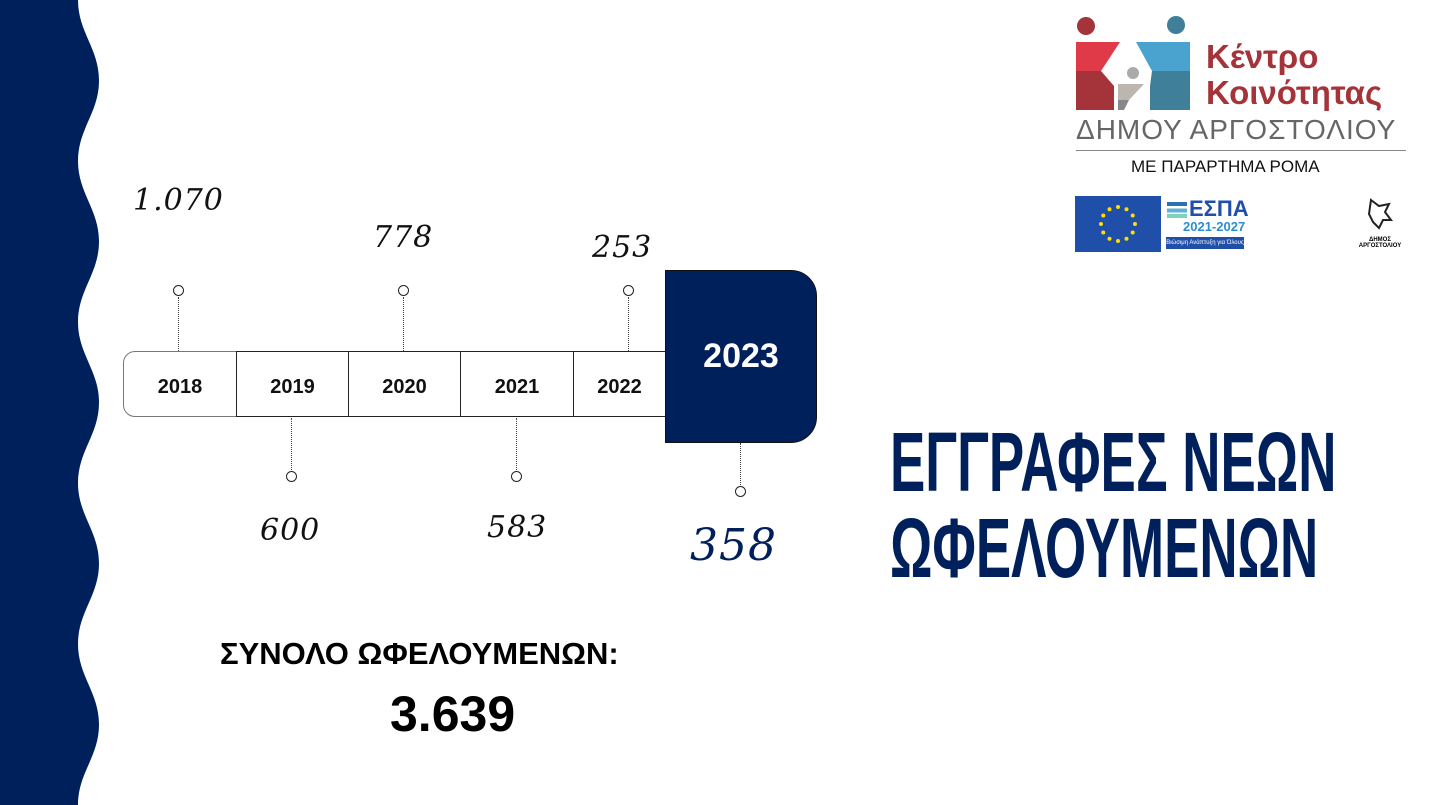 The height and width of the screenshot is (805, 1441). I want to click on pin-2020, so click(403, 290).